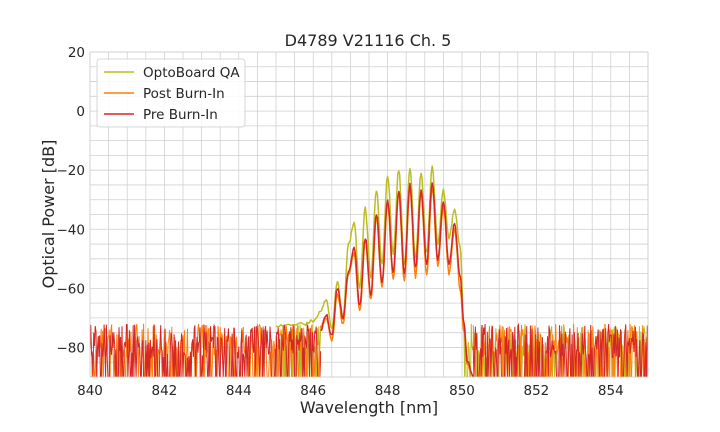 The width and height of the screenshot is (720, 432). What do you see at coordinates (76, 53) in the screenshot?
I see `y-tick-label: 20` at bounding box center [76, 53].